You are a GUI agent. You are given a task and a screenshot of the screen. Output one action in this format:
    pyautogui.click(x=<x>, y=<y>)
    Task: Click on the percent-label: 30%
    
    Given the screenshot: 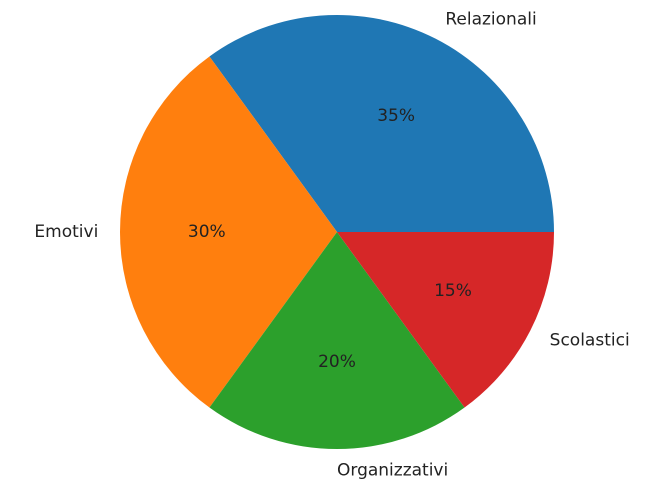 What is the action you would take?
    pyautogui.click(x=207, y=232)
    